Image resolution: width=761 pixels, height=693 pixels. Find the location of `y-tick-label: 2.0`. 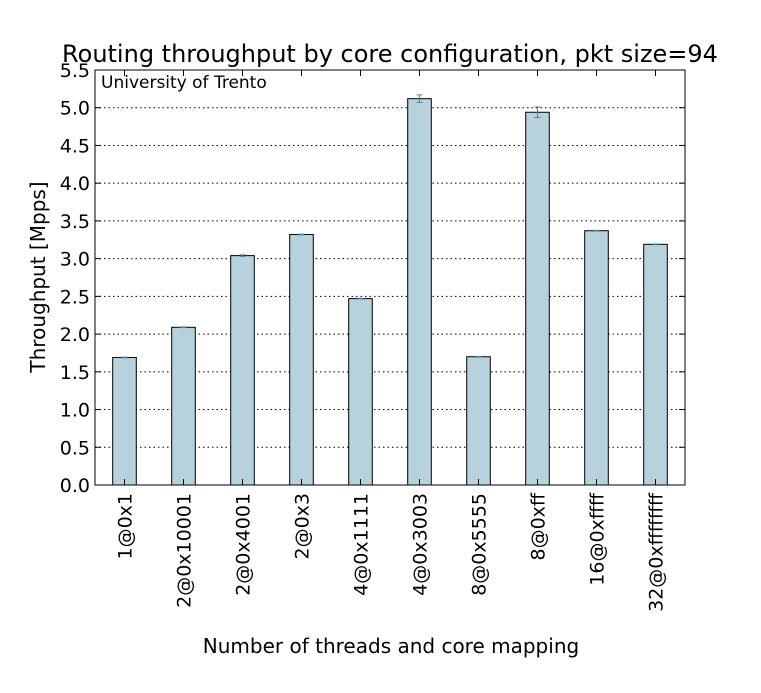

y-tick-label: 2.0 is located at coordinates (75, 335).